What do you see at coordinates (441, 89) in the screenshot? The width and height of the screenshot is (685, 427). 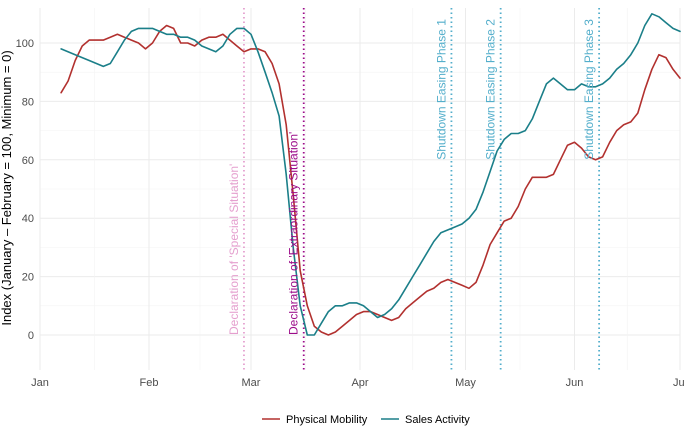 I see `event-label-2: Shutdown Easing Phase 1` at bounding box center [441, 89].